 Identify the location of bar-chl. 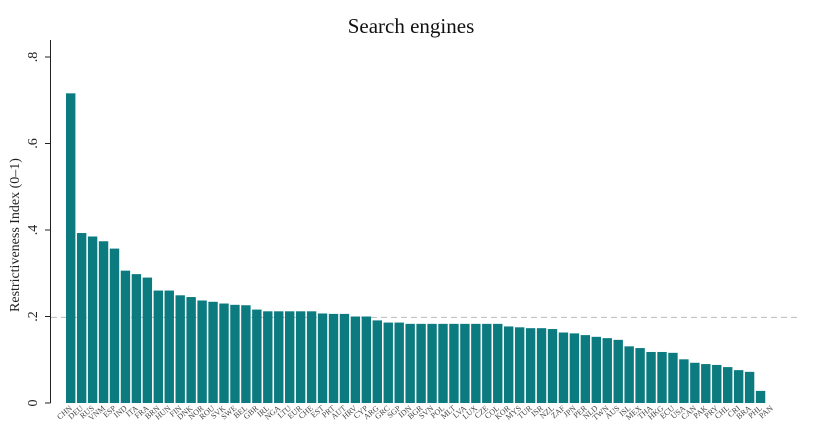
(728, 385).